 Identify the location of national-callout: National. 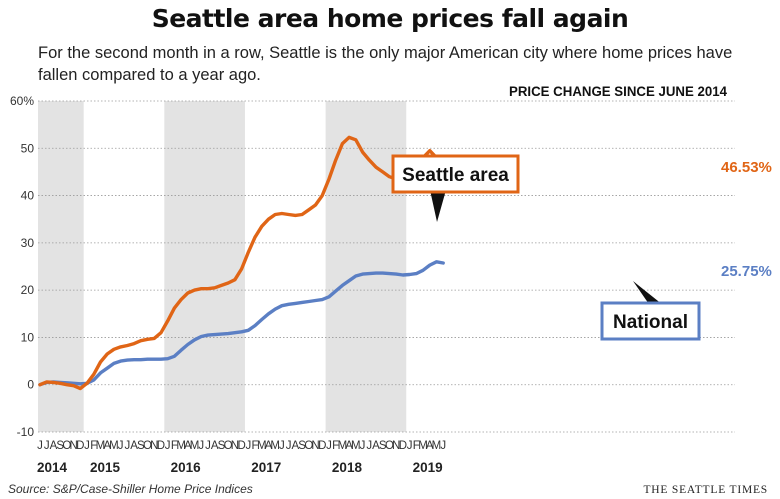
(650, 311).